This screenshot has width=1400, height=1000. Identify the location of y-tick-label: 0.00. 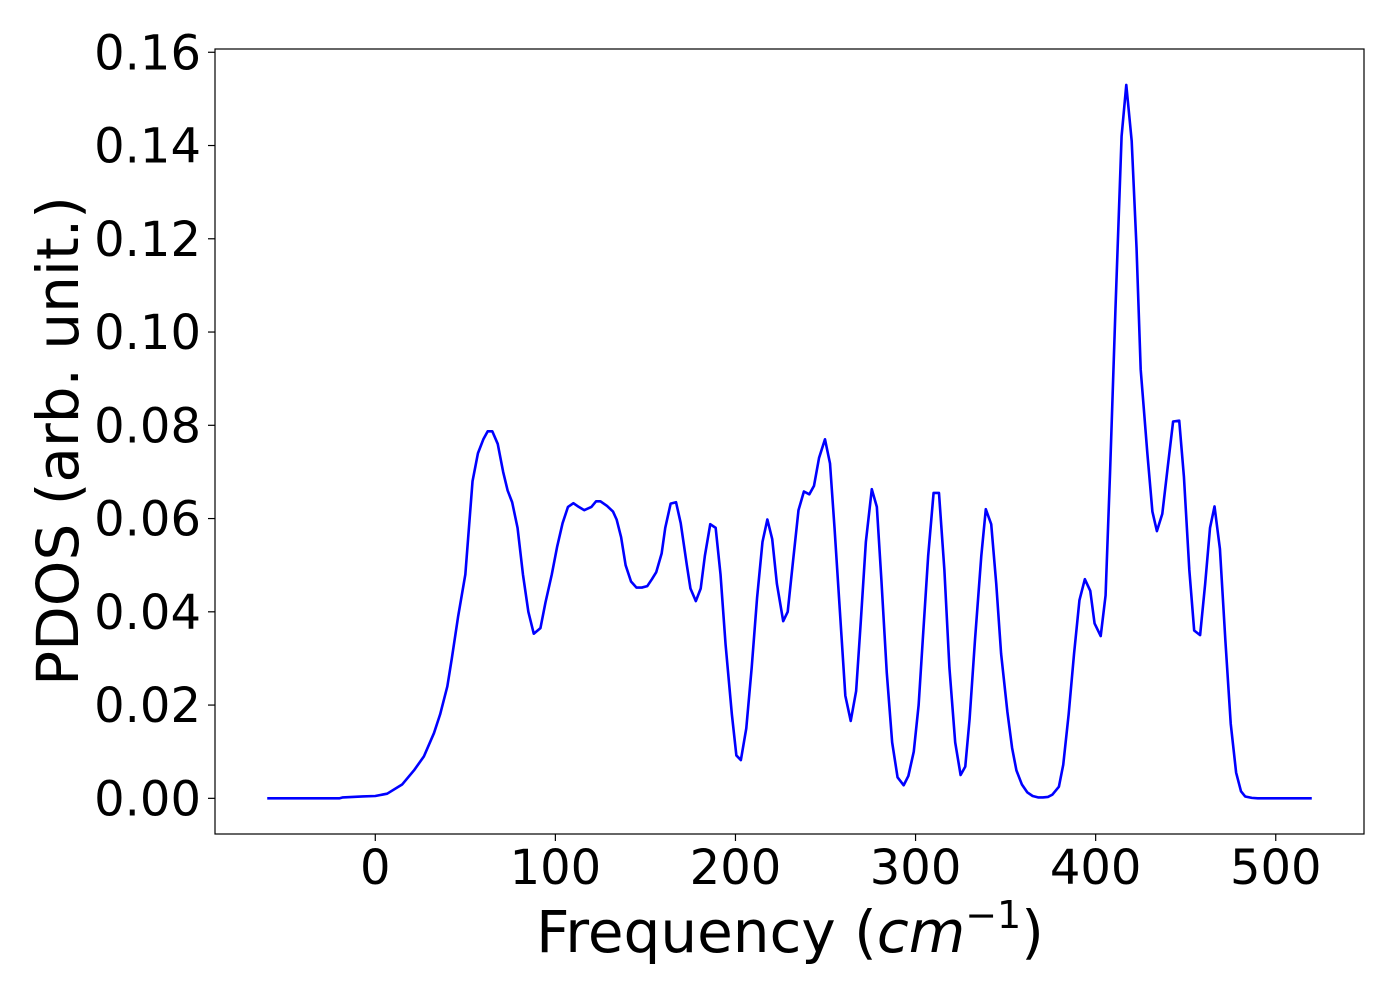
(147, 799).